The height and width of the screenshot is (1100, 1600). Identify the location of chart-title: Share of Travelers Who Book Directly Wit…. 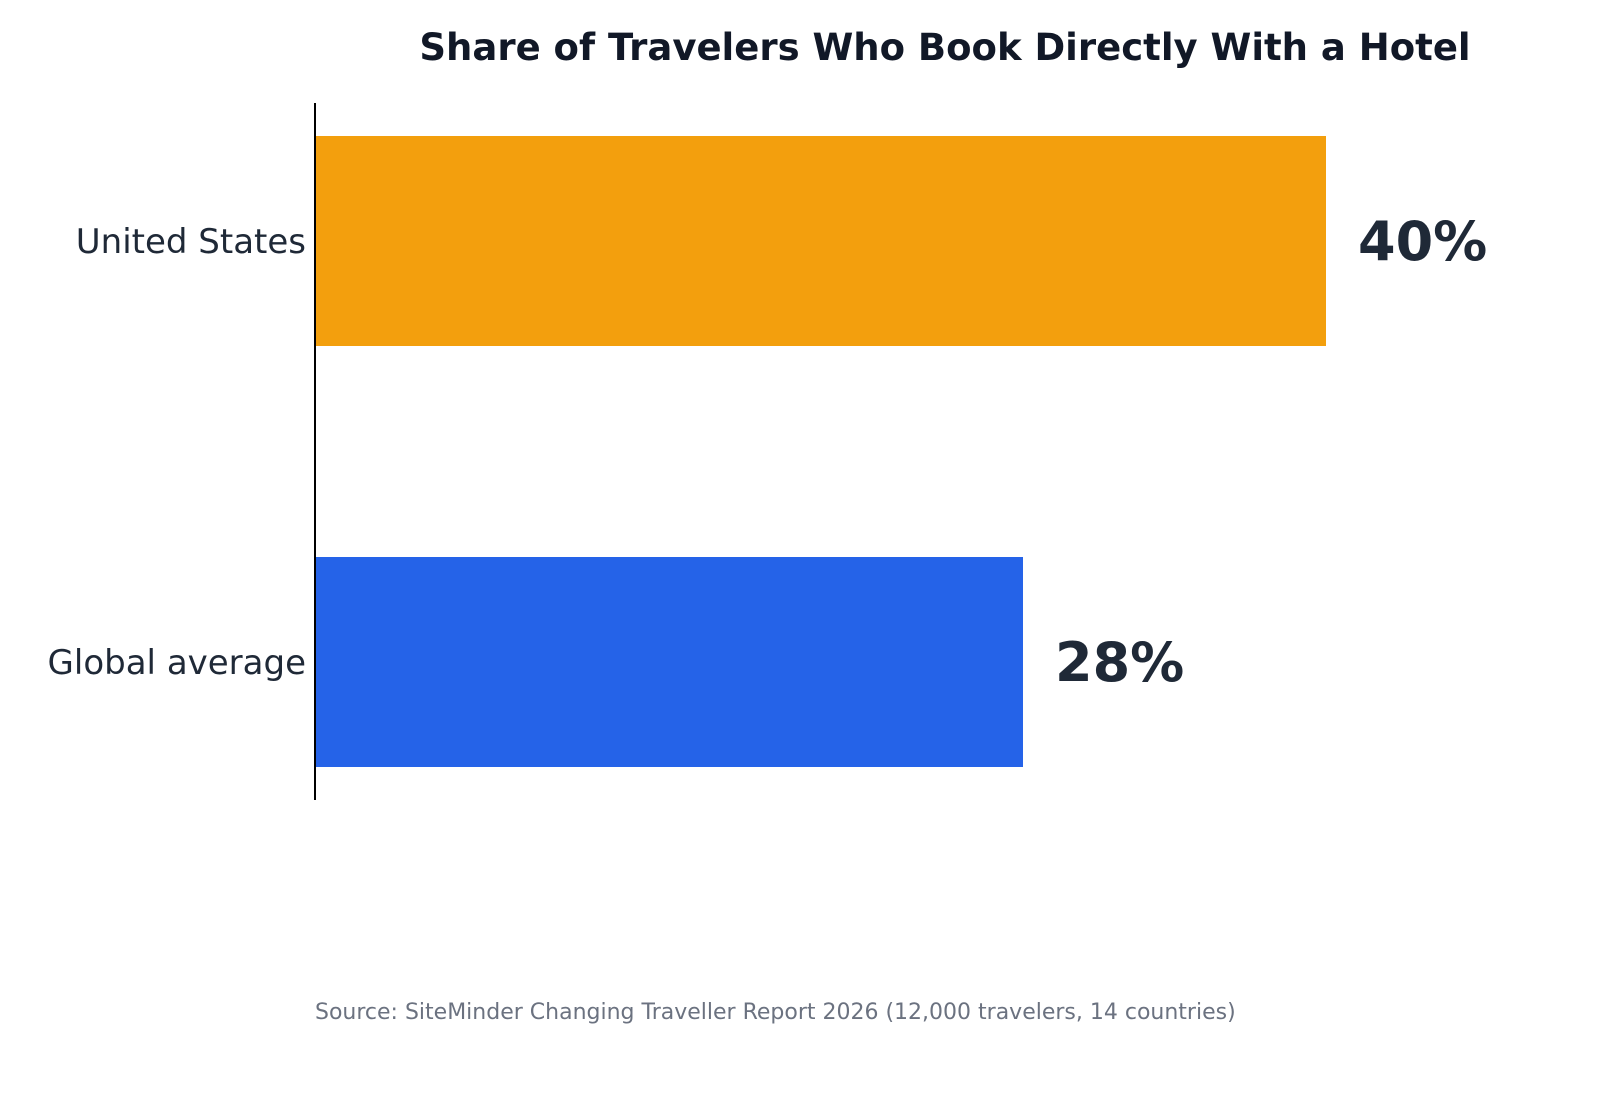
(944, 47).